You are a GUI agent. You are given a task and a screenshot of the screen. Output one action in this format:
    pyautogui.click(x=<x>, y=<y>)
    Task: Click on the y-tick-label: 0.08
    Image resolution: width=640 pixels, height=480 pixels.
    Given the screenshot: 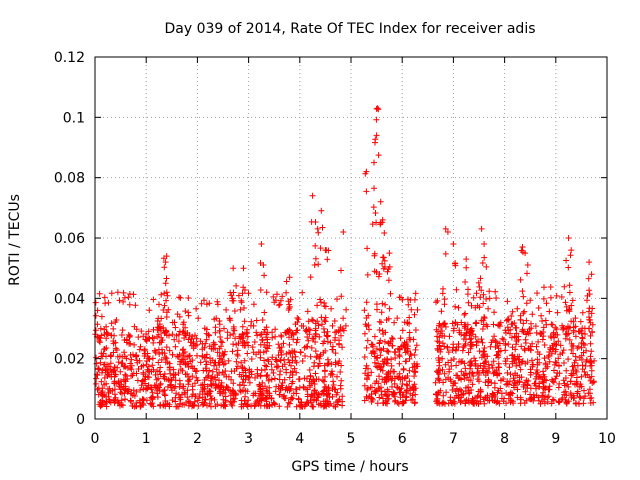 What is the action you would take?
    pyautogui.click(x=69, y=179)
    